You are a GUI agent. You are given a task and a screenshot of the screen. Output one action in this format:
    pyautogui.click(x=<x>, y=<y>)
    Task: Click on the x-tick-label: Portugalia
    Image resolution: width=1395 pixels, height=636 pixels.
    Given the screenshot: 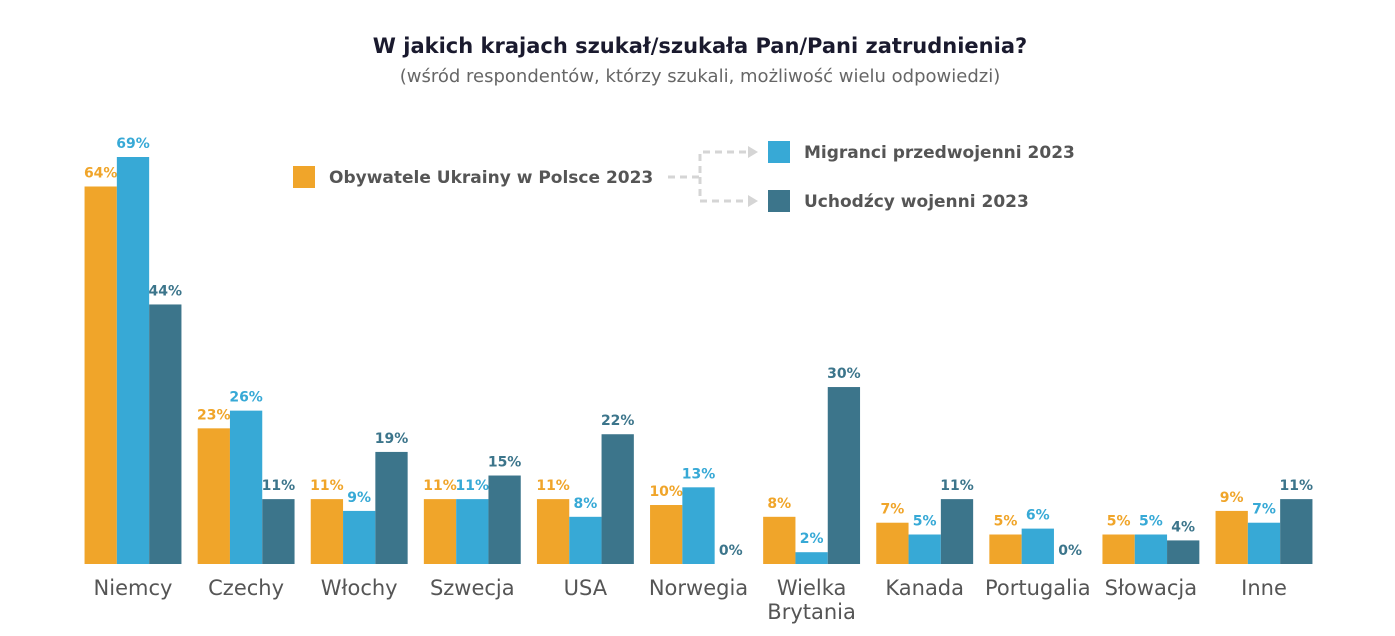 What is the action you would take?
    pyautogui.click(x=1037, y=588)
    